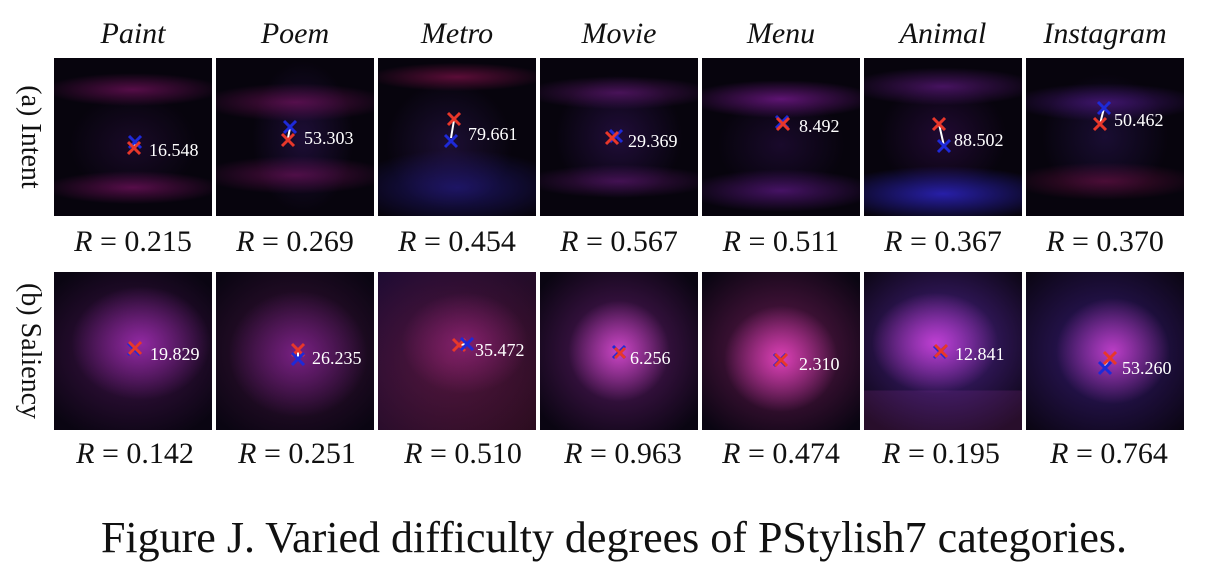 The height and width of the screenshot is (580, 1228). Describe the element at coordinates (619, 33) in the screenshot. I see `column-header-movie: Movie` at that location.